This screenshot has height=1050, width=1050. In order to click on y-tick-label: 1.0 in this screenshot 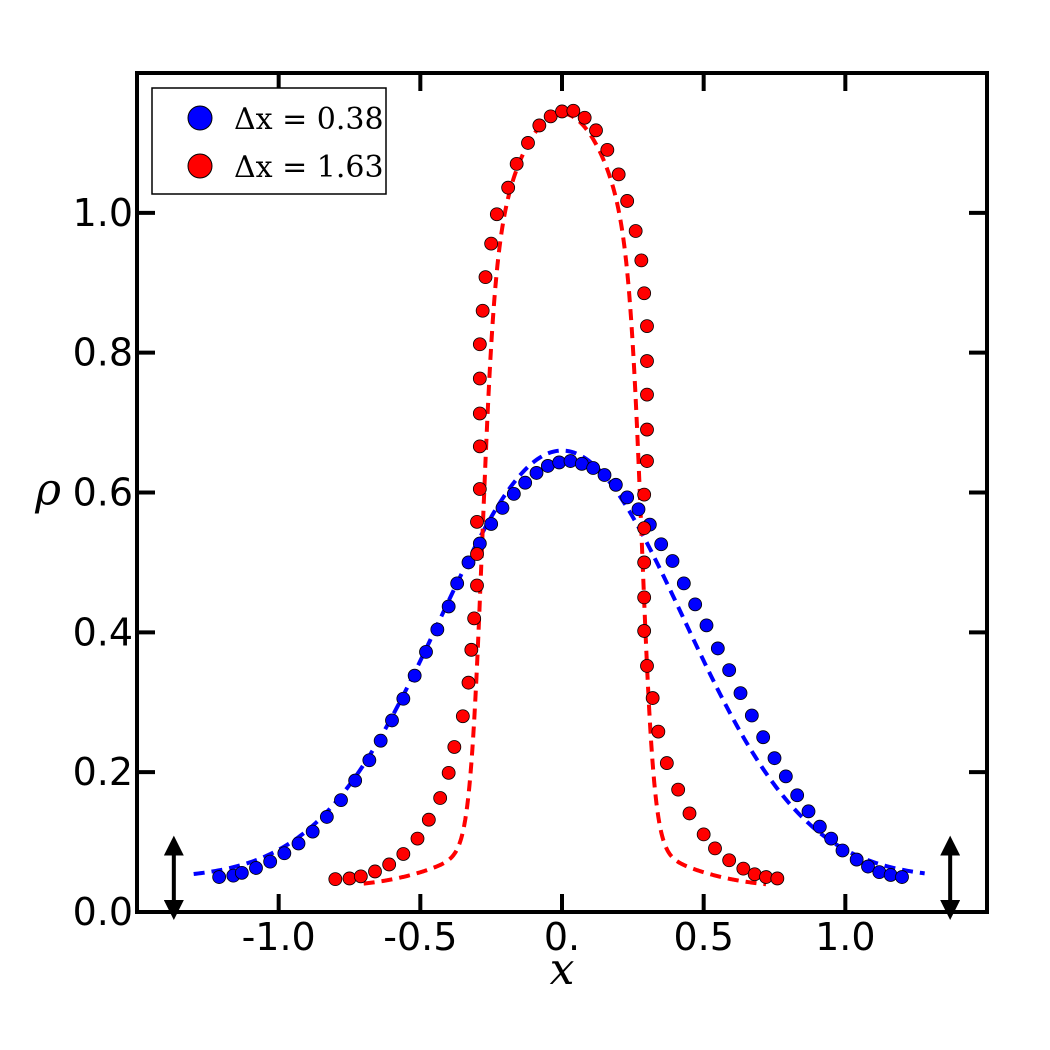, I will do `click(103, 213)`.